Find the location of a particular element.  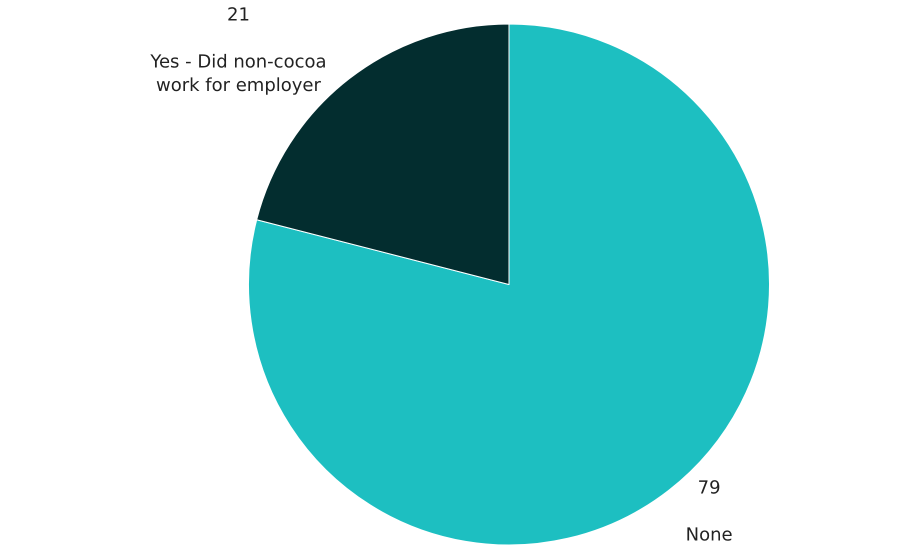

data-label: 21 is located at coordinates (238, 15).